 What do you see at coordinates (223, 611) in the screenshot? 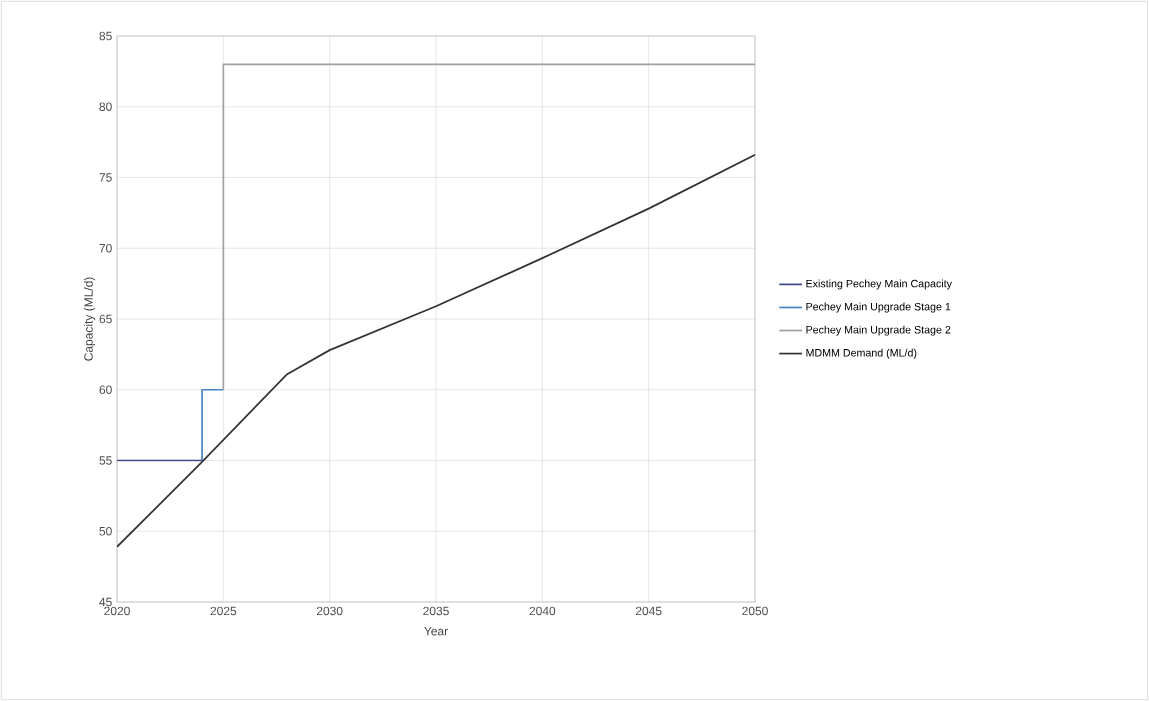
I see `x-tick-label: 2025` at bounding box center [223, 611].